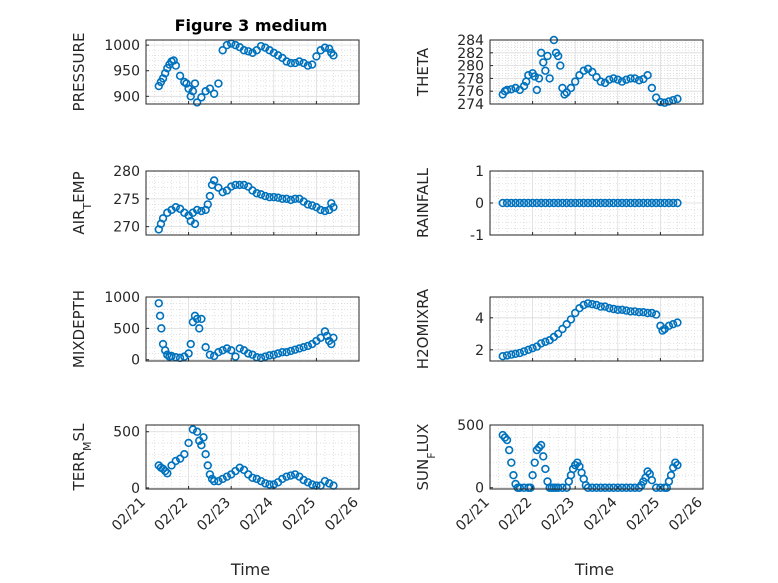 Image resolution: width=778 pixels, height=583 pixels. What do you see at coordinates (215, 329) in the screenshot?
I see `subplot-mixdepth: 0 500 1000 MIXDEPTH` at bounding box center [215, 329].